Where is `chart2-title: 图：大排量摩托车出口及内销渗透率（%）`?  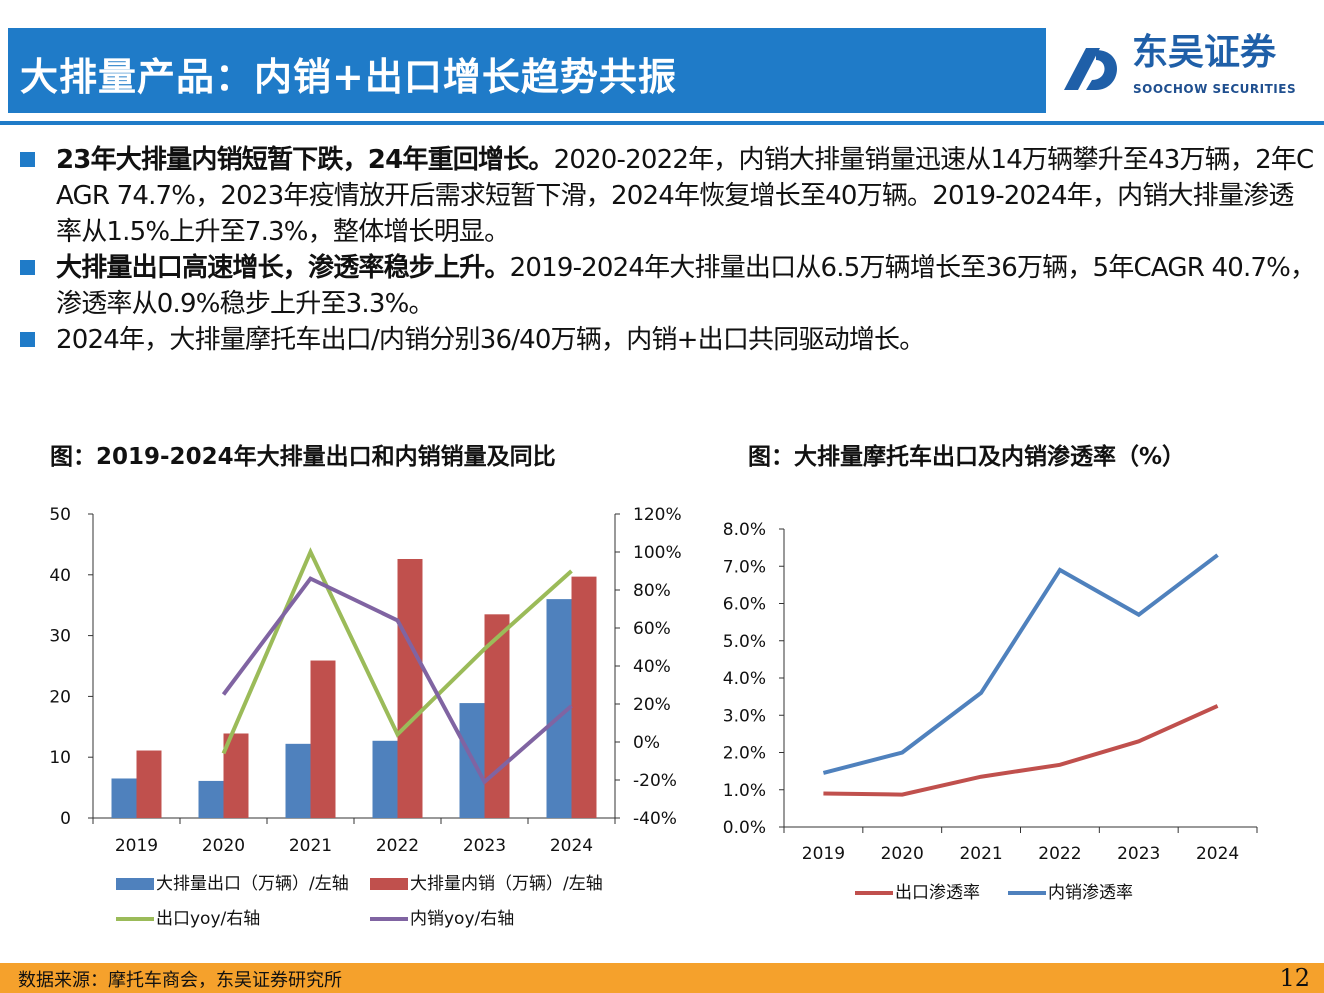 chart2-title: 图：大排量摩托车出口及内销渗透率（%） is located at coordinates (967, 455).